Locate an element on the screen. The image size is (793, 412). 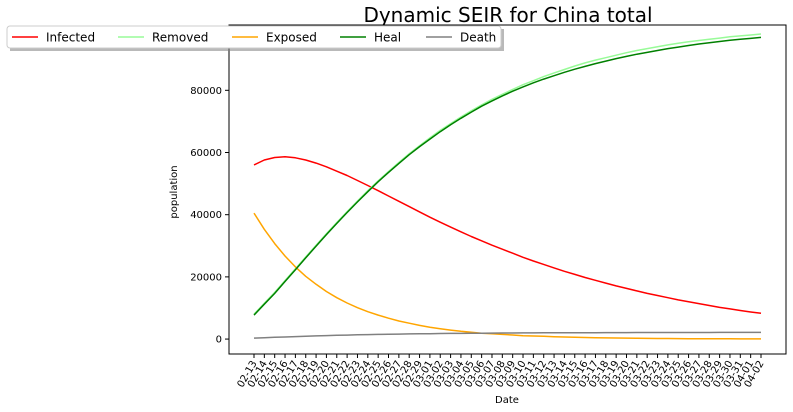
y-tick-label: 80000 is located at coordinates (206, 91).